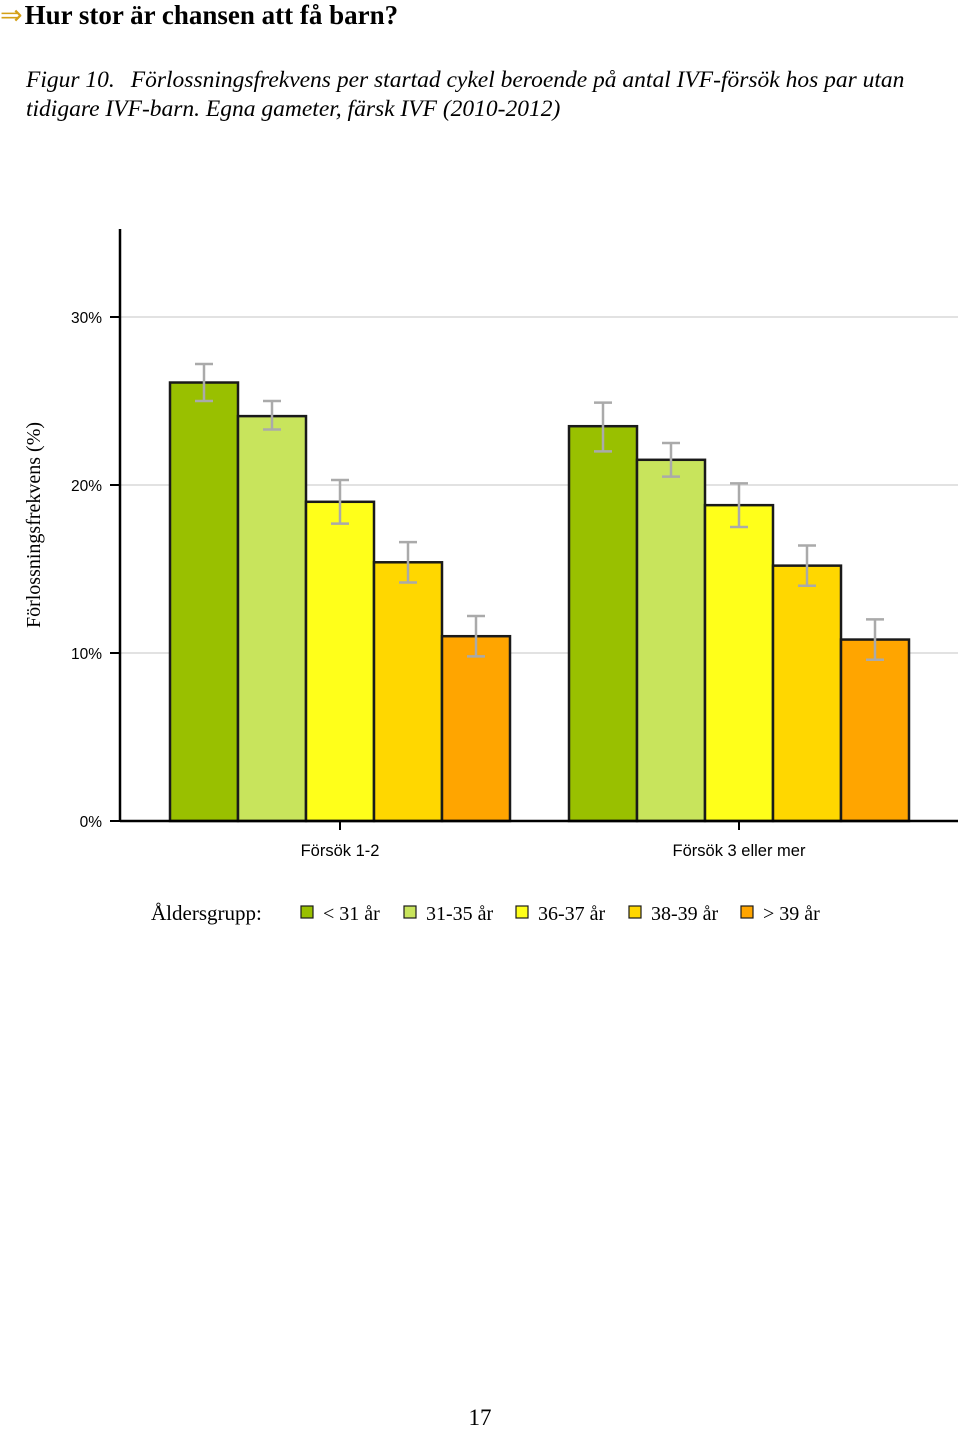 This screenshot has height=1431, width=960. What do you see at coordinates (480, 1417) in the screenshot?
I see `page-number: 17` at bounding box center [480, 1417].